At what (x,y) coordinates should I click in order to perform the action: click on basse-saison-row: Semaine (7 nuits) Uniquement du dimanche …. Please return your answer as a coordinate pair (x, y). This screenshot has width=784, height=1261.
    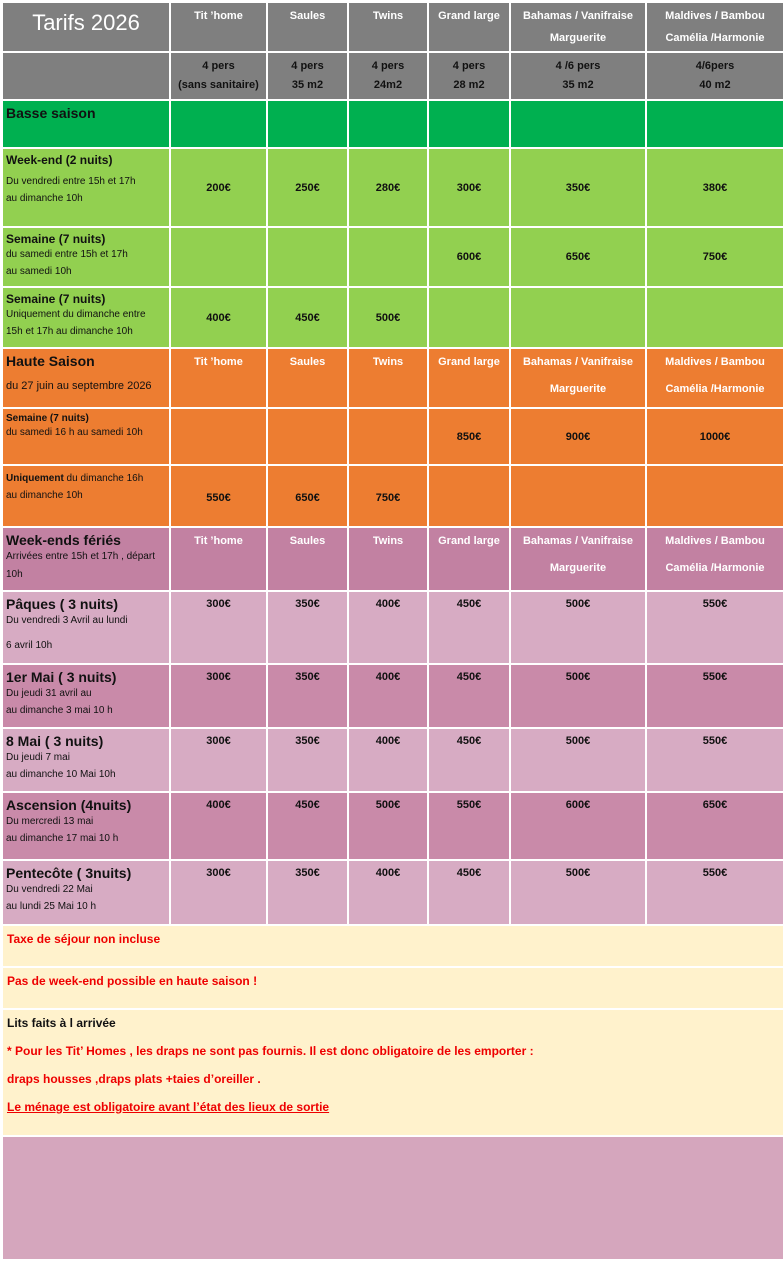
    Looking at the image, I should click on (392, 317).